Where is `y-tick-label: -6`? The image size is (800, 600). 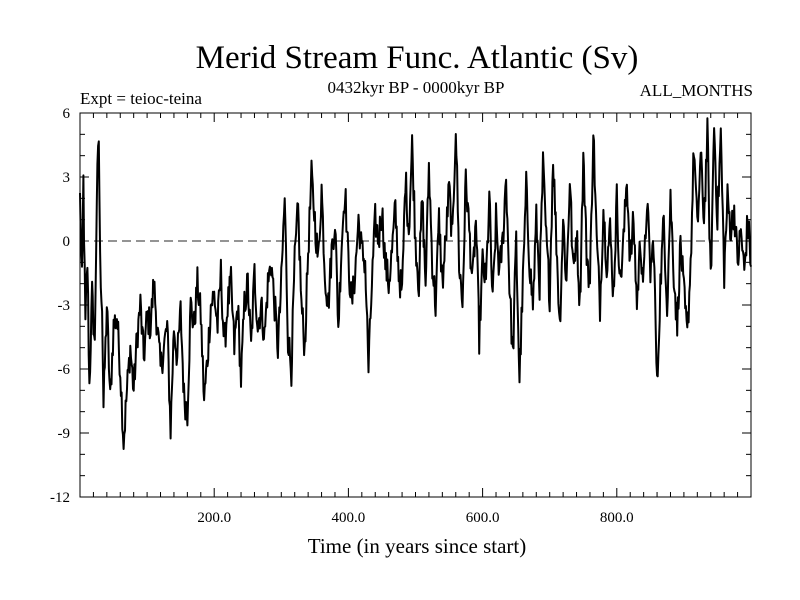 y-tick-label: -6 is located at coordinates (64, 370).